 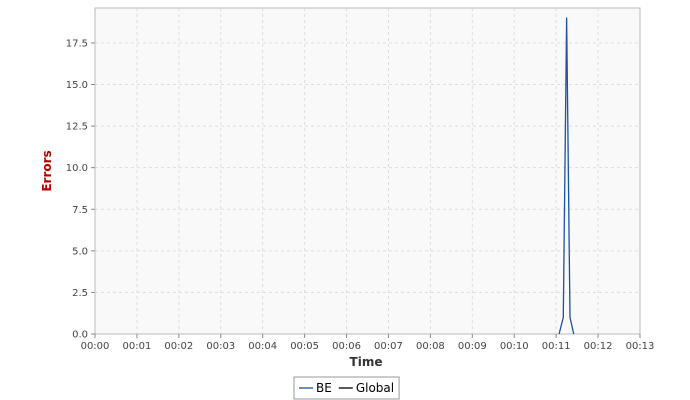 What do you see at coordinates (598, 346) in the screenshot?
I see `x-tick-label: 00:12` at bounding box center [598, 346].